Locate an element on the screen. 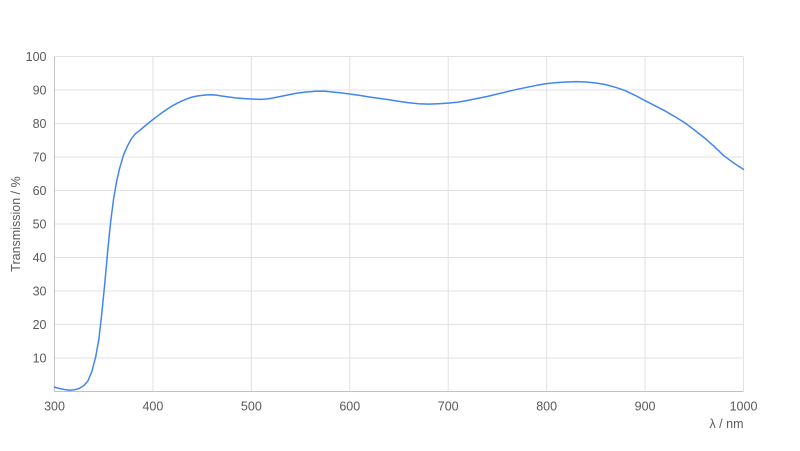 The image size is (800, 451). x-tick-label: 800 is located at coordinates (546, 407).